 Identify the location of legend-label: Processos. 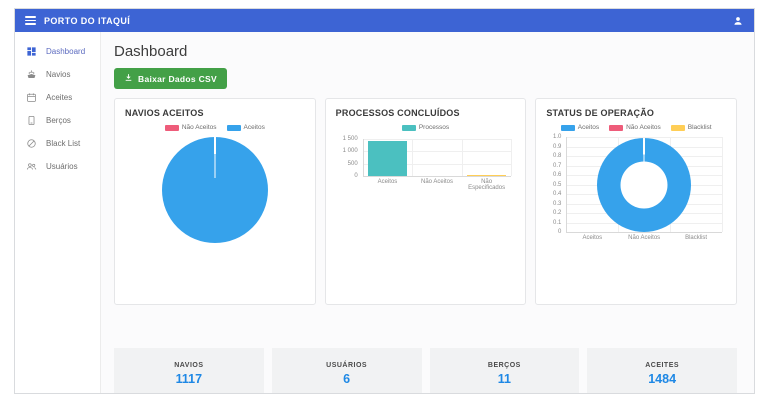
(434, 127).